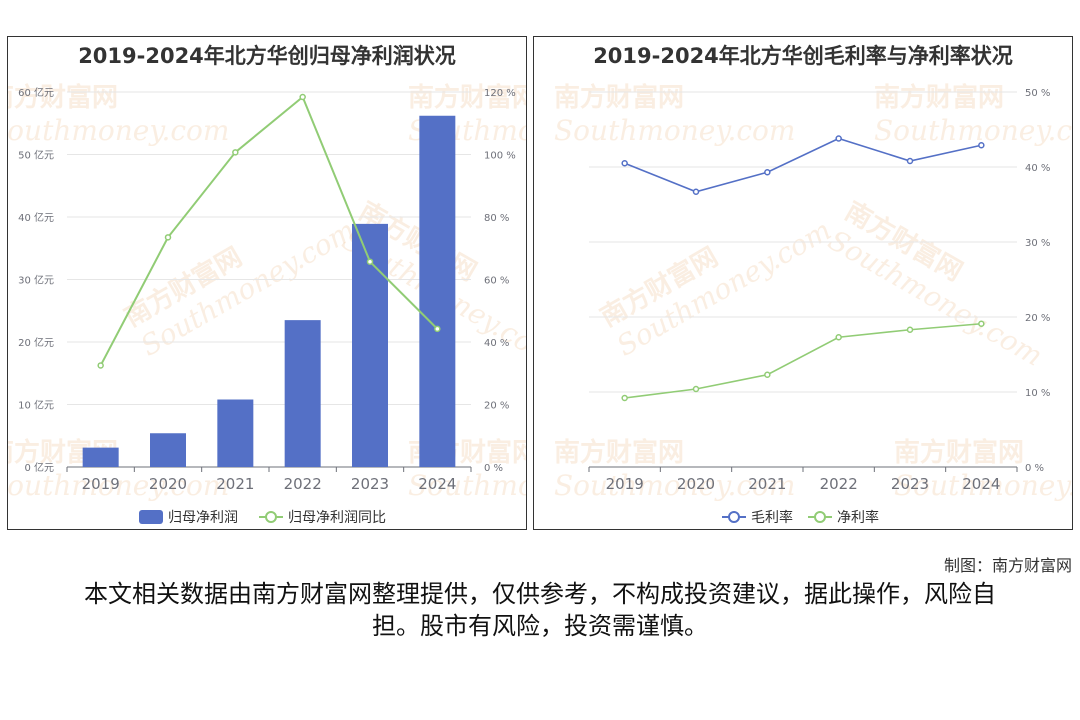 This screenshot has width=1080, height=720. What do you see at coordinates (696, 191) in the screenshot?
I see `point-gross-margin-2020` at bounding box center [696, 191].